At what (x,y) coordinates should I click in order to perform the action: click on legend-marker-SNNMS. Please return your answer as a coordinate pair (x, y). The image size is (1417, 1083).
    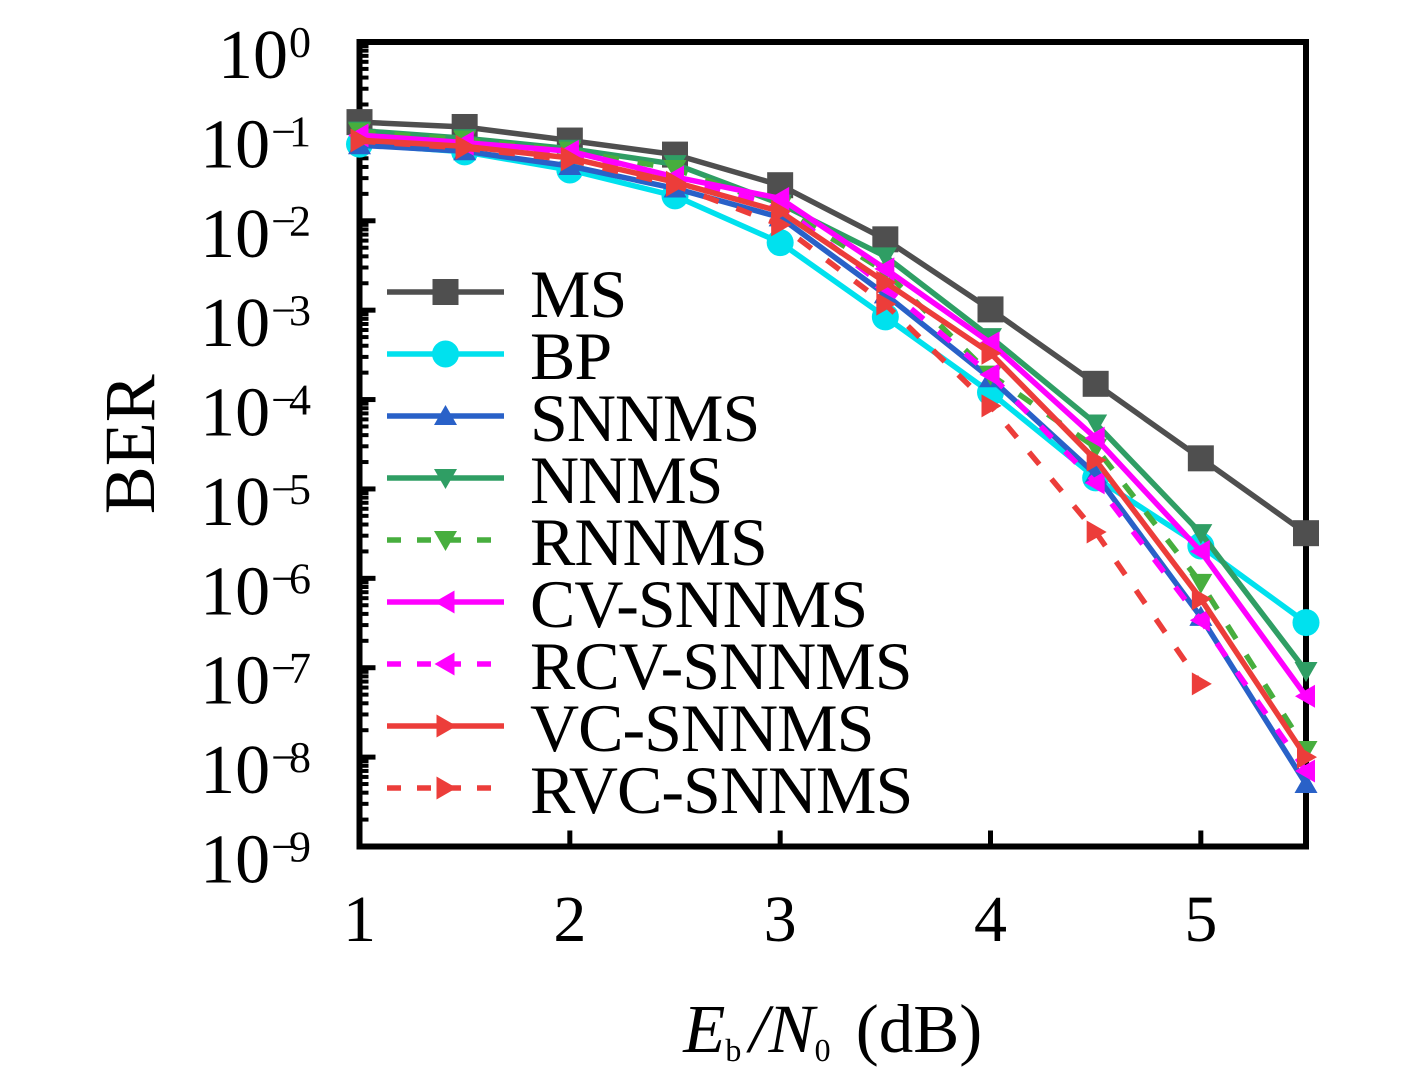
    Looking at the image, I should click on (445, 415).